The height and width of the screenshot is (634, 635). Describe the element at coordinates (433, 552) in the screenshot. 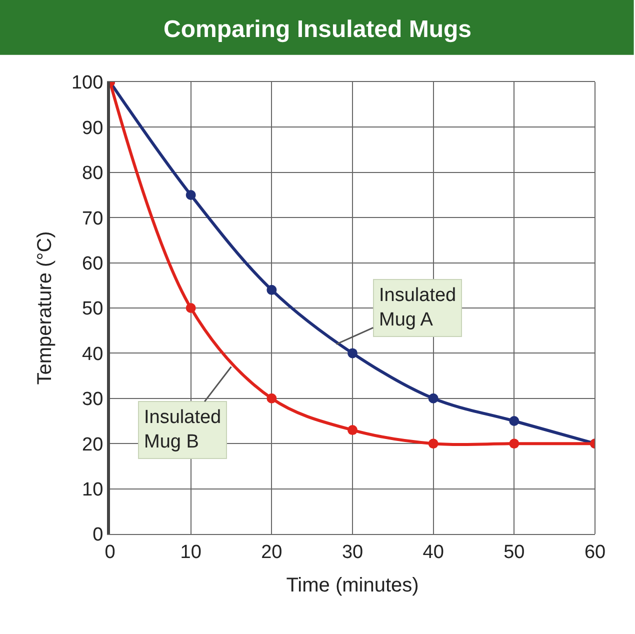

I see `x-tick-label: 40` at that location.